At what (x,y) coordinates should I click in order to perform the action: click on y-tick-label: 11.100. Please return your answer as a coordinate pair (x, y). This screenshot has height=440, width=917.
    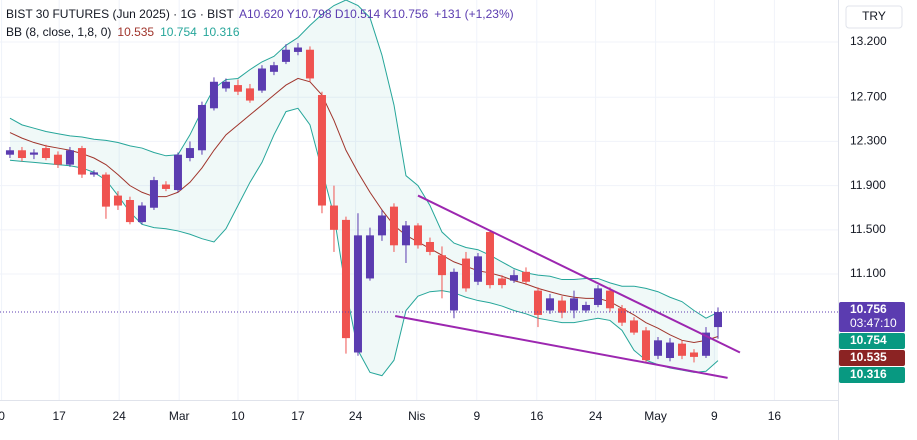
    Looking at the image, I should click on (868, 273).